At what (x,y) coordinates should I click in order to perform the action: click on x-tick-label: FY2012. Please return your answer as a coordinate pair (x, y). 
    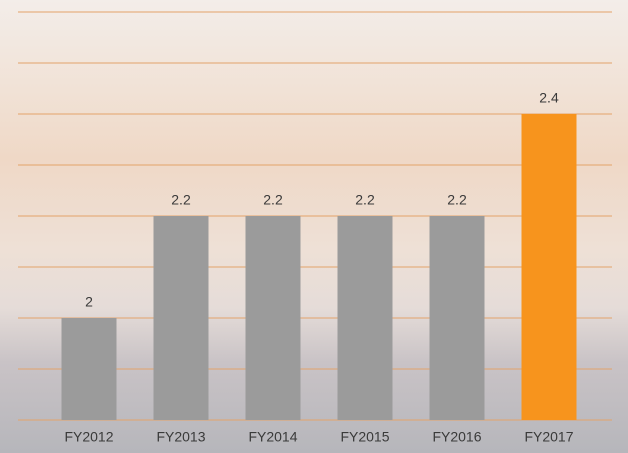
    Looking at the image, I should click on (88, 437).